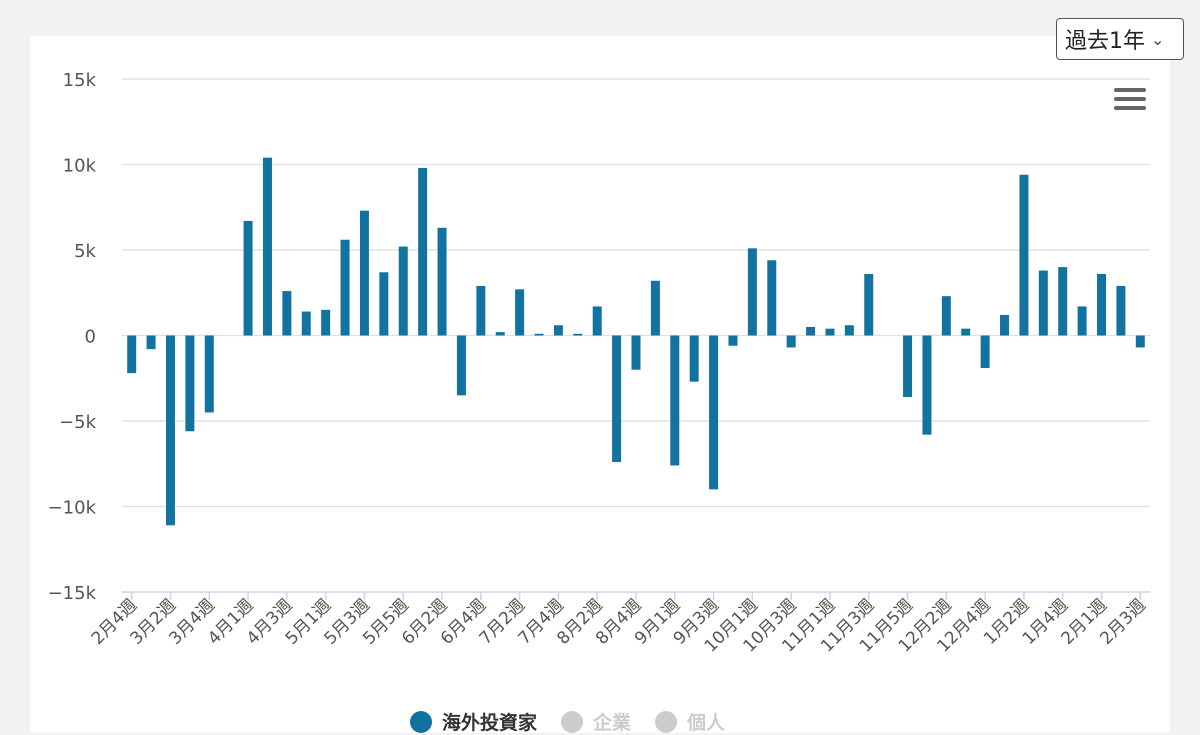 The image size is (1200, 735). Describe the element at coordinates (72, 508) in the screenshot. I see `y-tick-label: −10k` at that location.